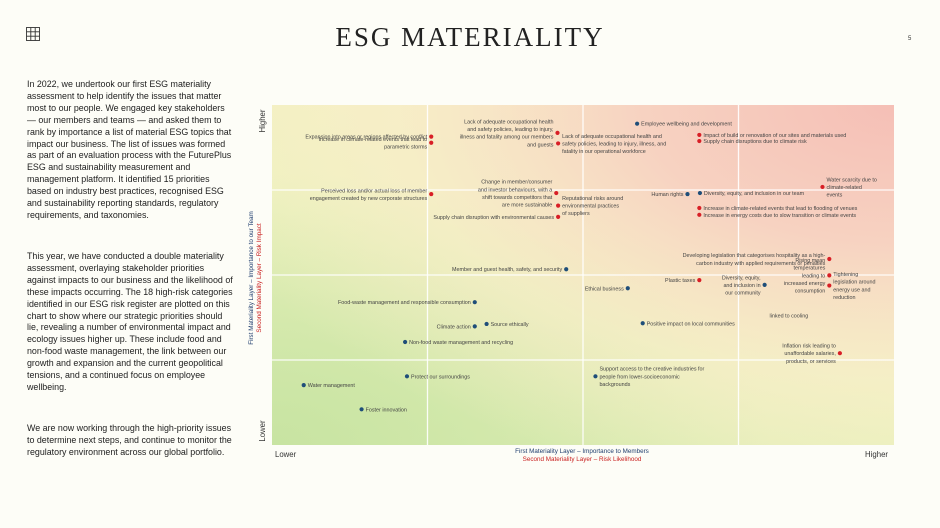 The height and width of the screenshot is (528, 940). Describe the element at coordinates (33, 34) in the screenshot. I see `grid-icon` at that location.